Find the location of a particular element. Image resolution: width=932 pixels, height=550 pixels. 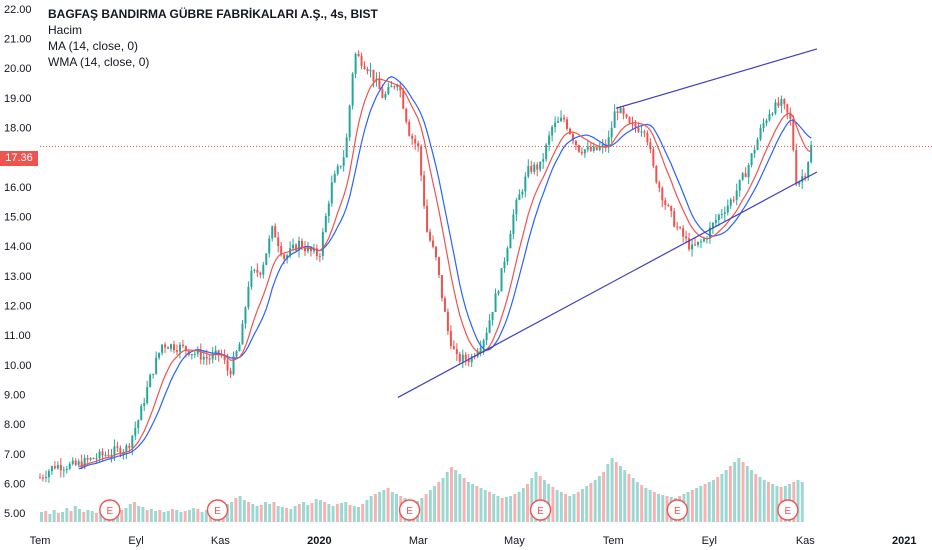

y-tick-label: 6.00 is located at coordinates (14, 484).